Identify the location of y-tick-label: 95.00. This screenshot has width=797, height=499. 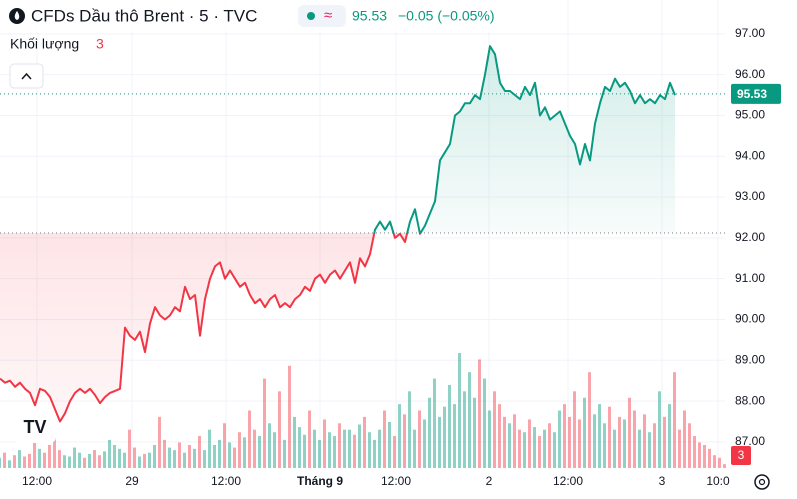
(750, 115).